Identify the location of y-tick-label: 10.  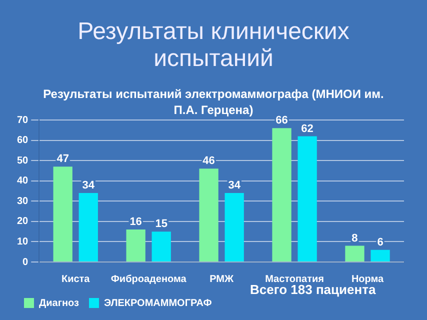
(23, 242).